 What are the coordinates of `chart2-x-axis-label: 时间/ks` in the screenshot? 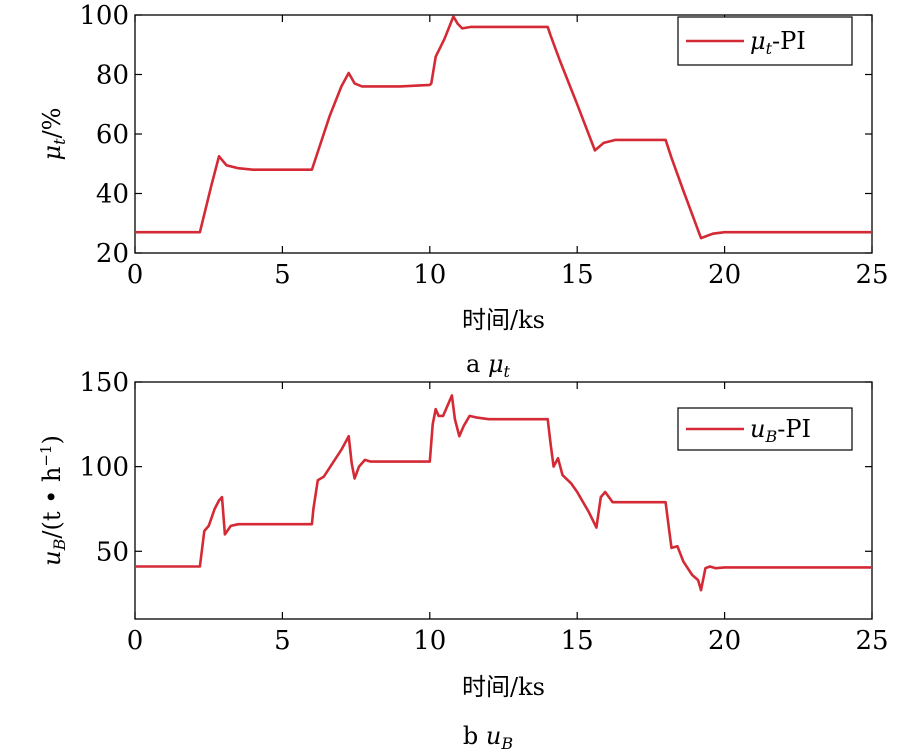 It's located at (503, 687).